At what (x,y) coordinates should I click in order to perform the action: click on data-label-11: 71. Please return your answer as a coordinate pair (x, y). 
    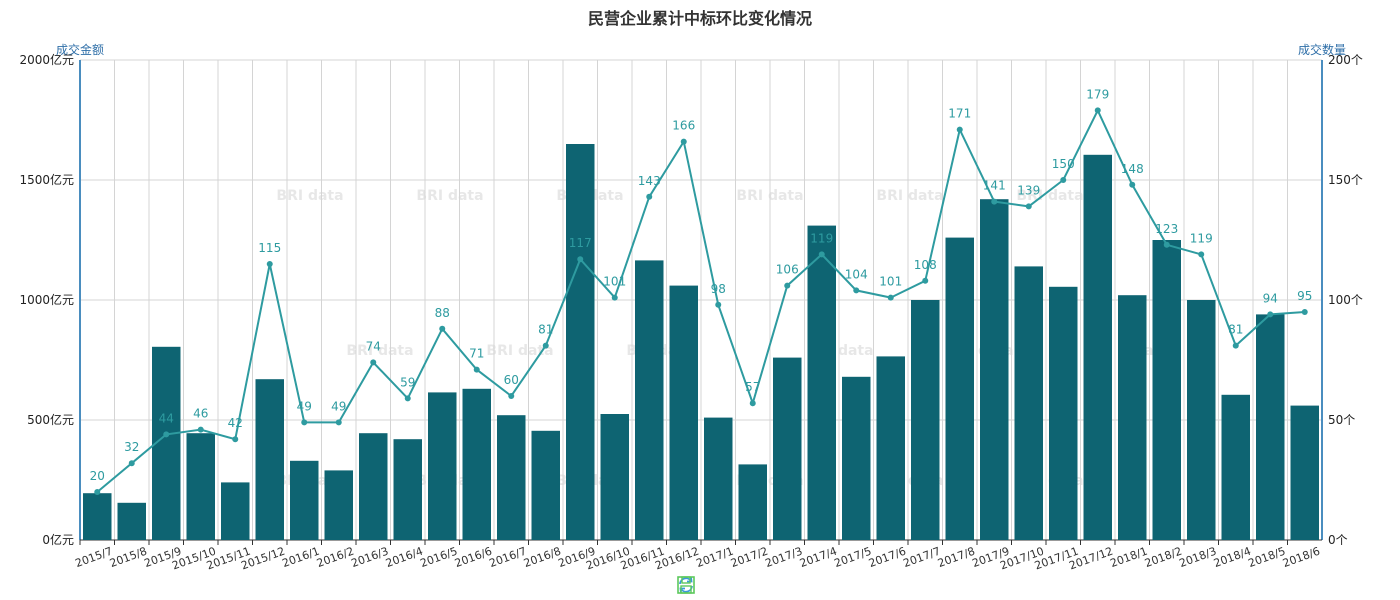
    Looking at the image, I should click on (476, 354).